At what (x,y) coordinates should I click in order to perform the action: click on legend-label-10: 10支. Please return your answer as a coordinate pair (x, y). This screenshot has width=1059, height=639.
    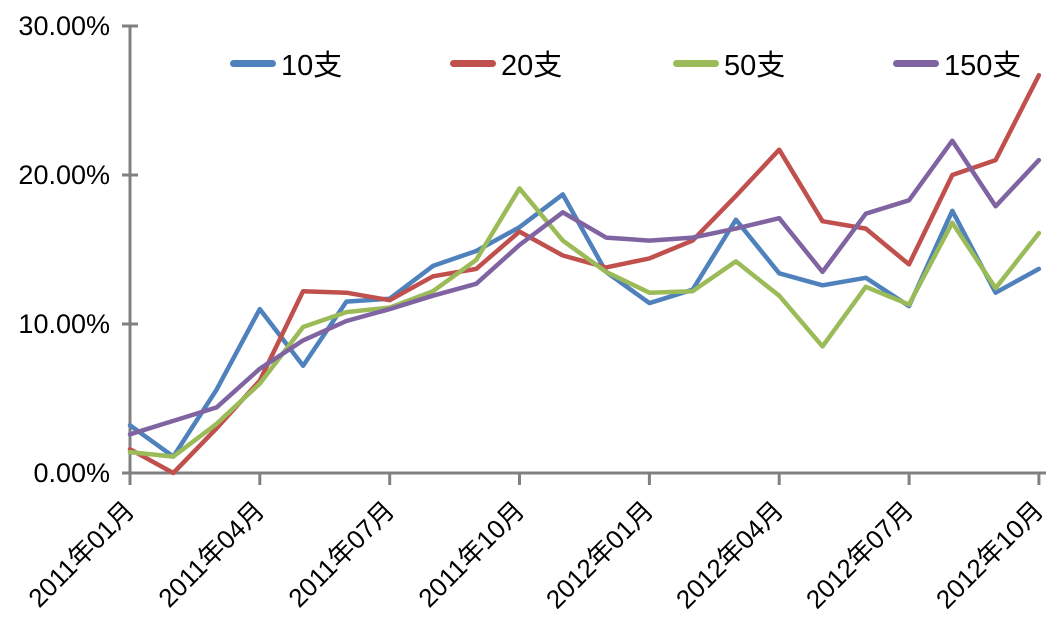
    Looking at the image, I should click on (311, 65).